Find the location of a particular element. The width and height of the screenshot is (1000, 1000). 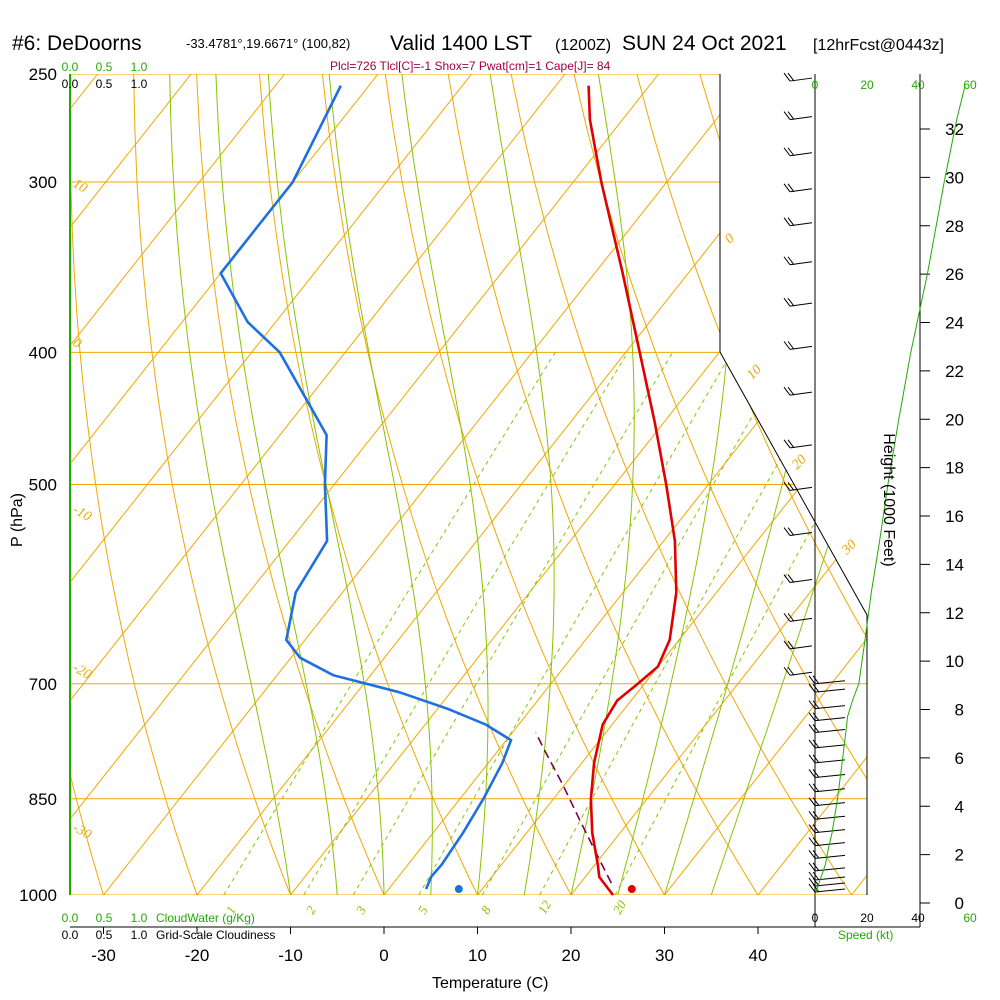

height-tick-label: 20 is located at coordinates (954, 419).